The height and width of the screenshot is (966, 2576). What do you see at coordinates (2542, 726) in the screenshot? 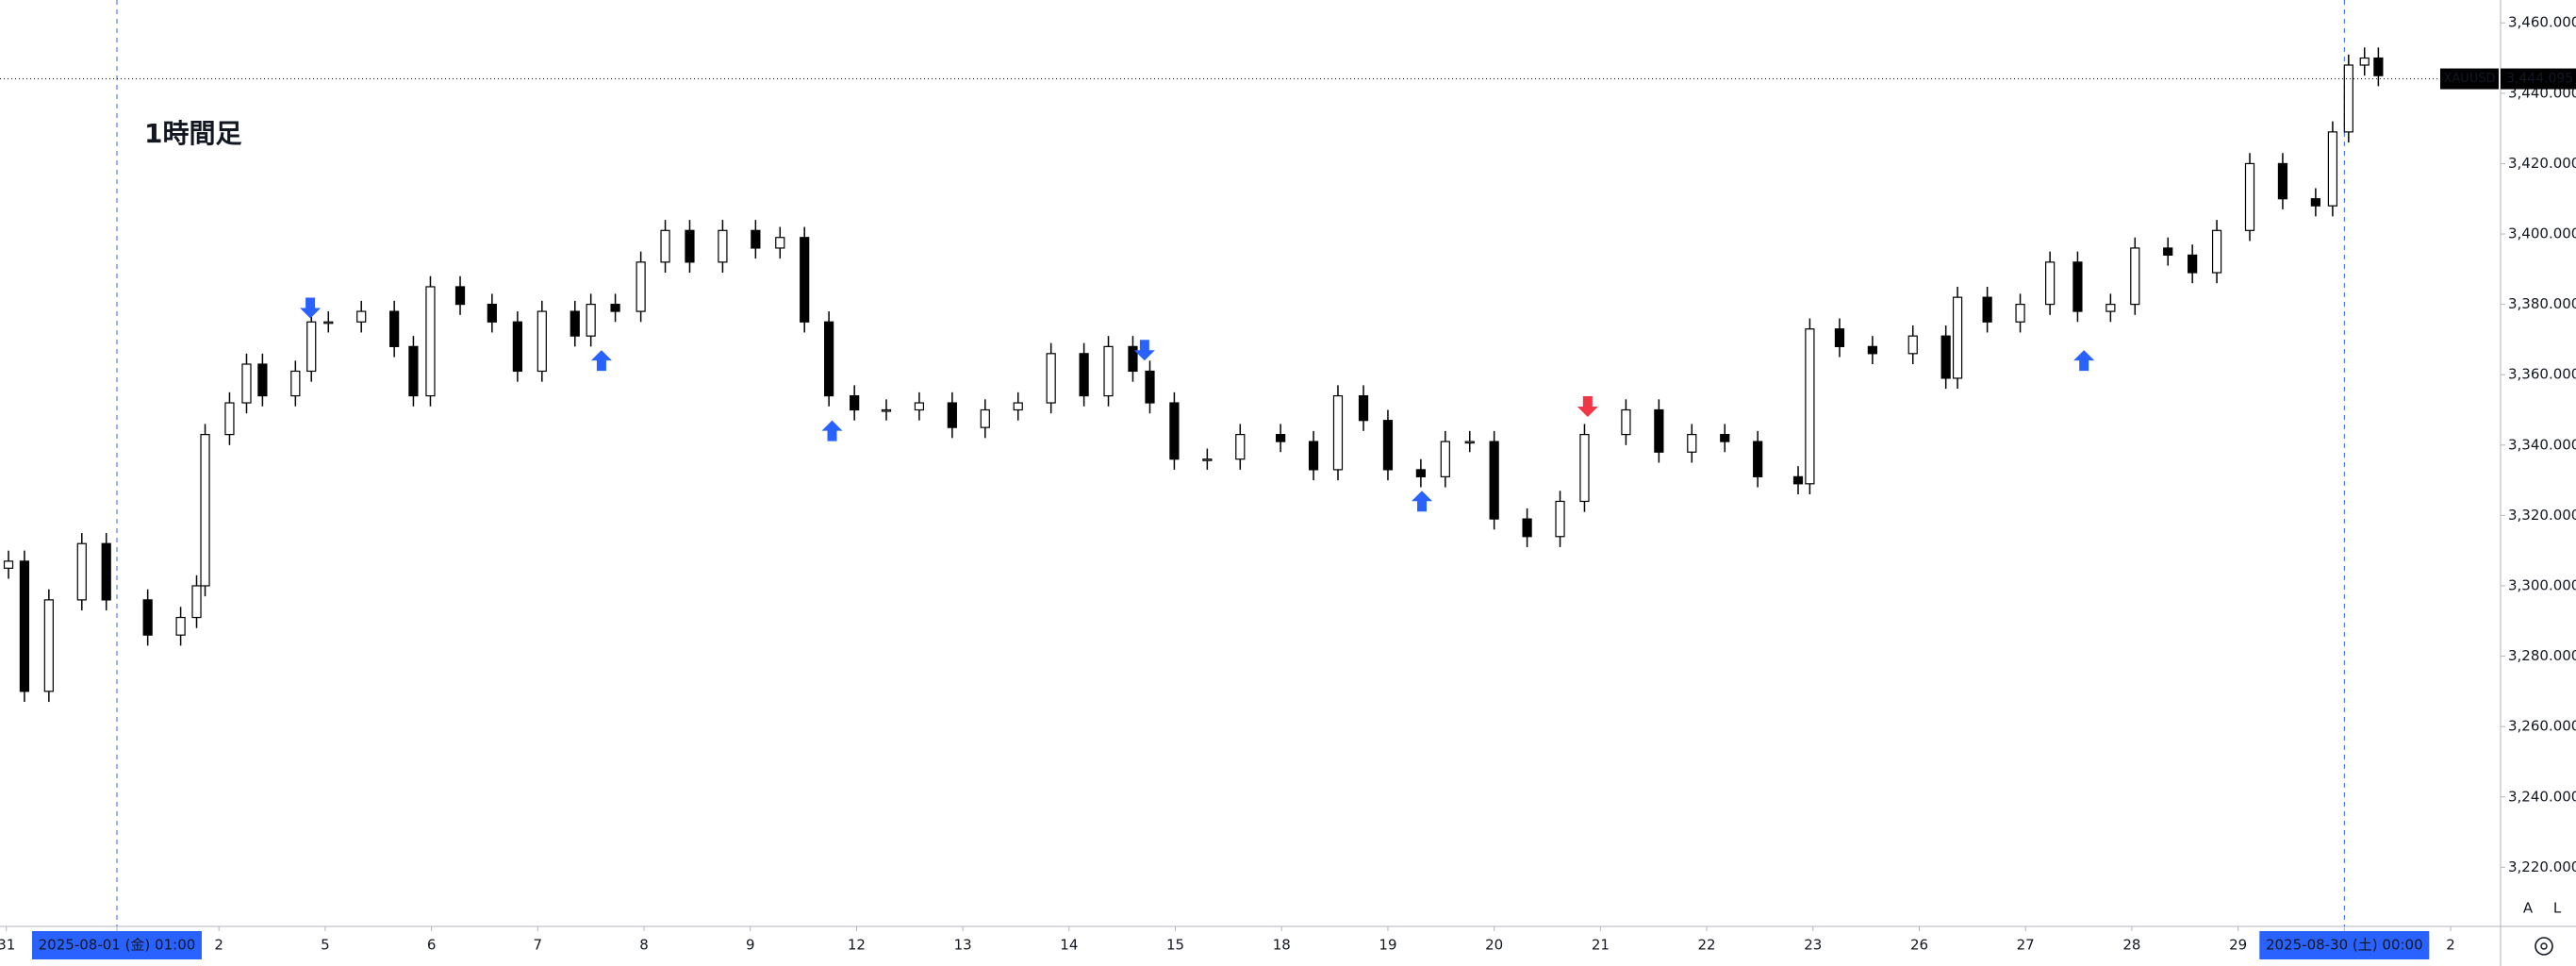
I see `y-tick-label: 3,260.000` at bounding box center [2542, 726].